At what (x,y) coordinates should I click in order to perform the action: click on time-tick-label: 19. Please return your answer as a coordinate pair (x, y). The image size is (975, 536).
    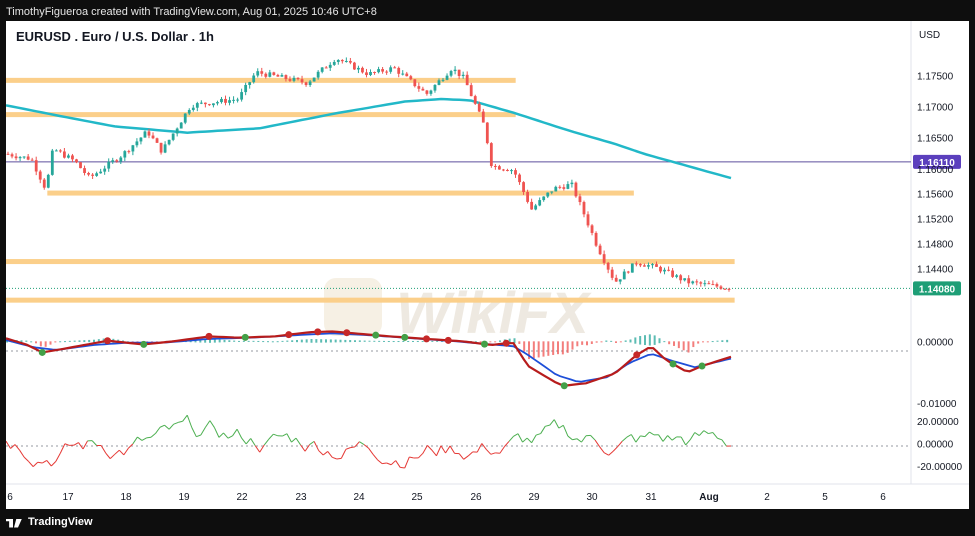
    Looking at the image, I should click on (184, 497).